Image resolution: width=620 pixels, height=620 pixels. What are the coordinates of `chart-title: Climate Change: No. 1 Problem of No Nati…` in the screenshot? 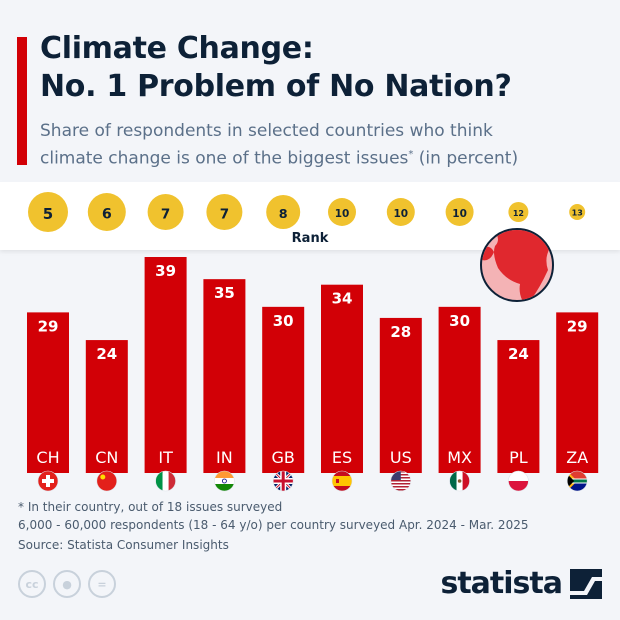 It's located at (325, 68).